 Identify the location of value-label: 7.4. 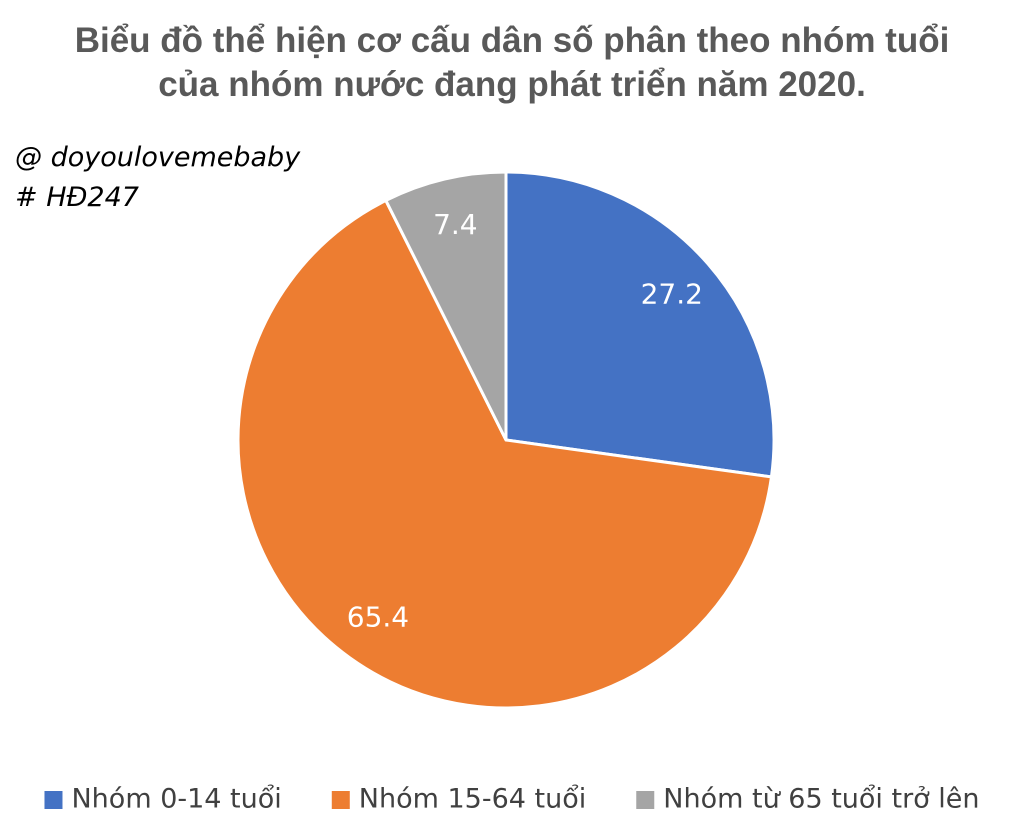
(455, 224).